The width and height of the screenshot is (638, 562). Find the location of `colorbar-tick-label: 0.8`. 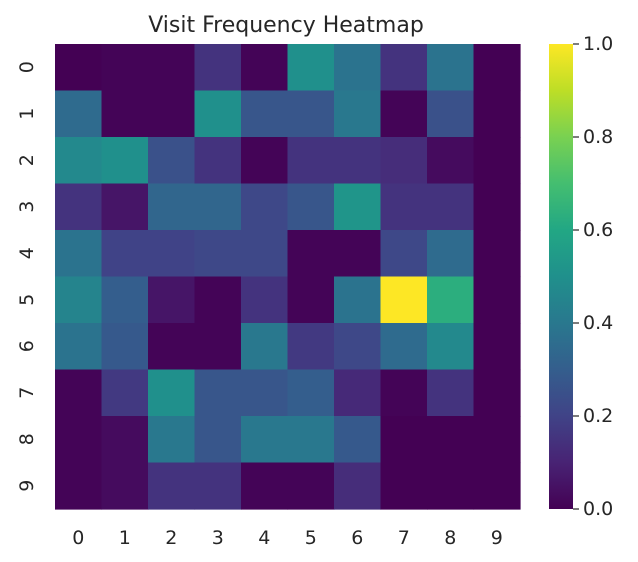

colorbar-tick-label: 0.8 is located at coordinates (598, 137).